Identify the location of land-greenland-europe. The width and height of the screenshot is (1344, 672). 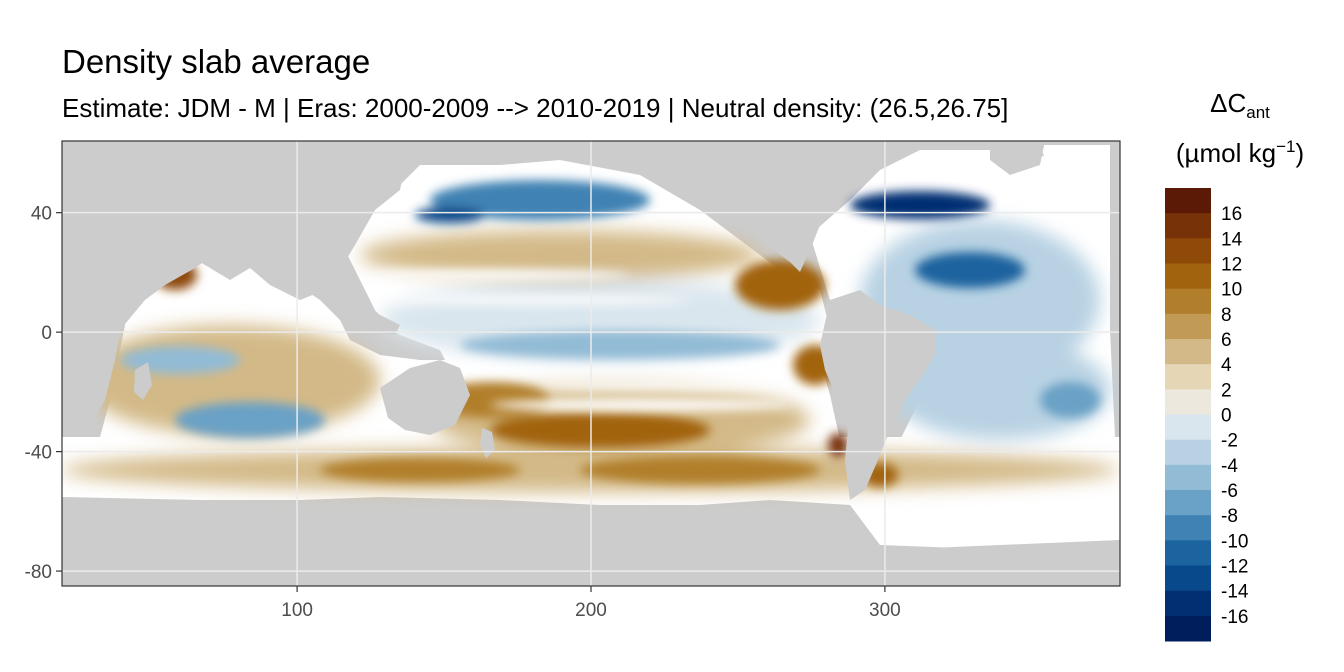
(1017, 158).